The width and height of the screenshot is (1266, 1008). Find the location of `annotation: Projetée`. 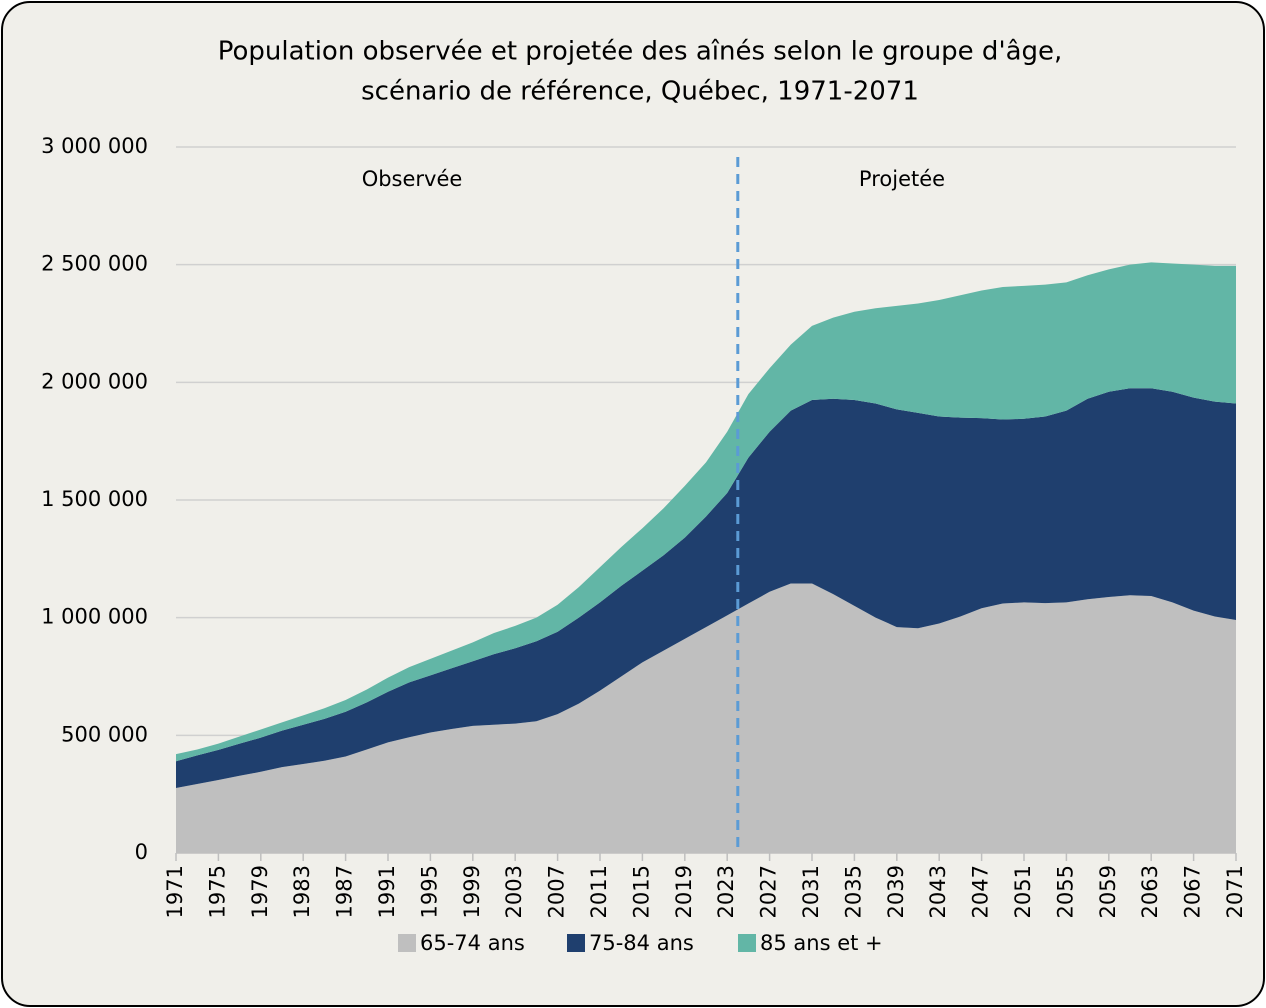

annotation: Projetée is located at coordinates (902, 179).